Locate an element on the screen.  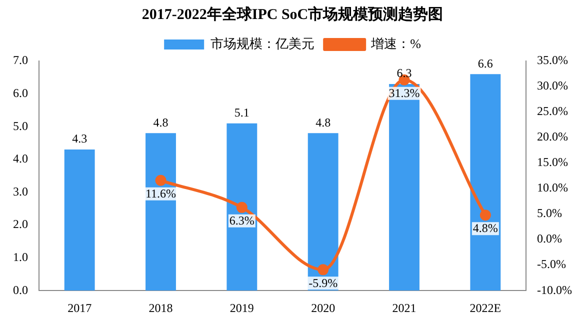
data-label: 4.3 is located at coordinates (80, 139).